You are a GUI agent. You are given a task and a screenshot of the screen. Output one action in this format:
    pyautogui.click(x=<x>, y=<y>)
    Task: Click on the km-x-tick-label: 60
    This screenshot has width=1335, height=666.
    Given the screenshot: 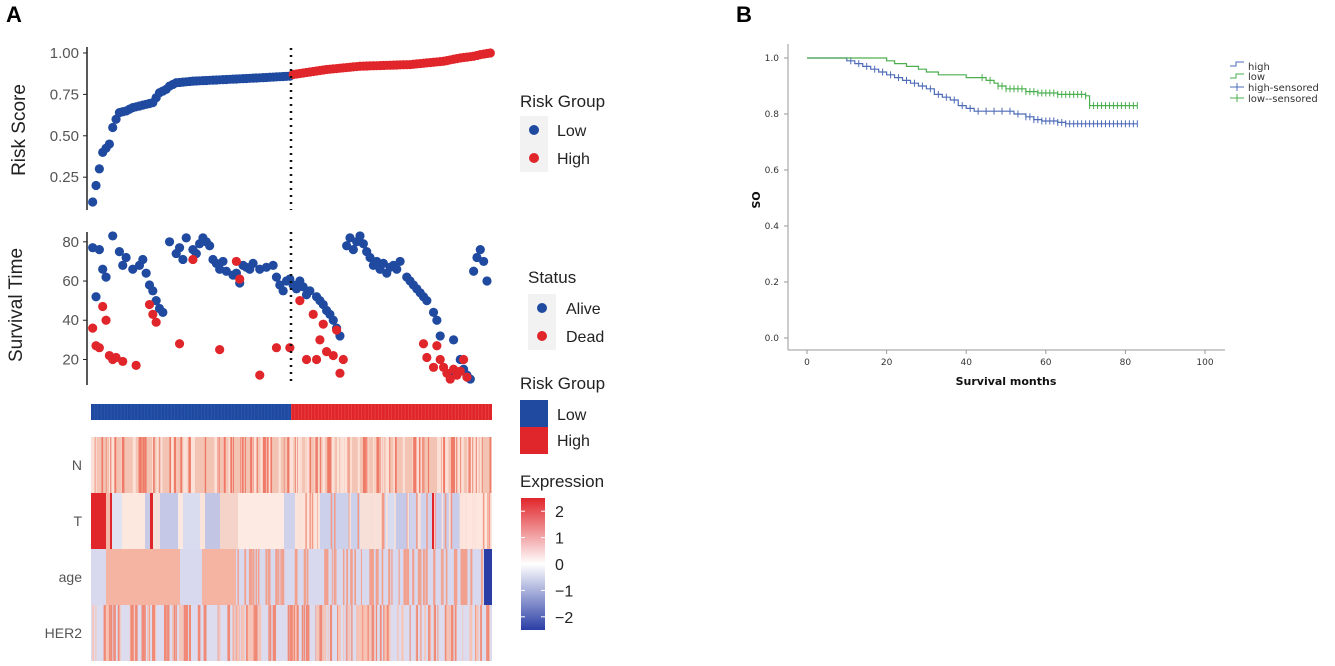 What is the action you would take?
    pyautogui.click(x=1046, y=363)
    